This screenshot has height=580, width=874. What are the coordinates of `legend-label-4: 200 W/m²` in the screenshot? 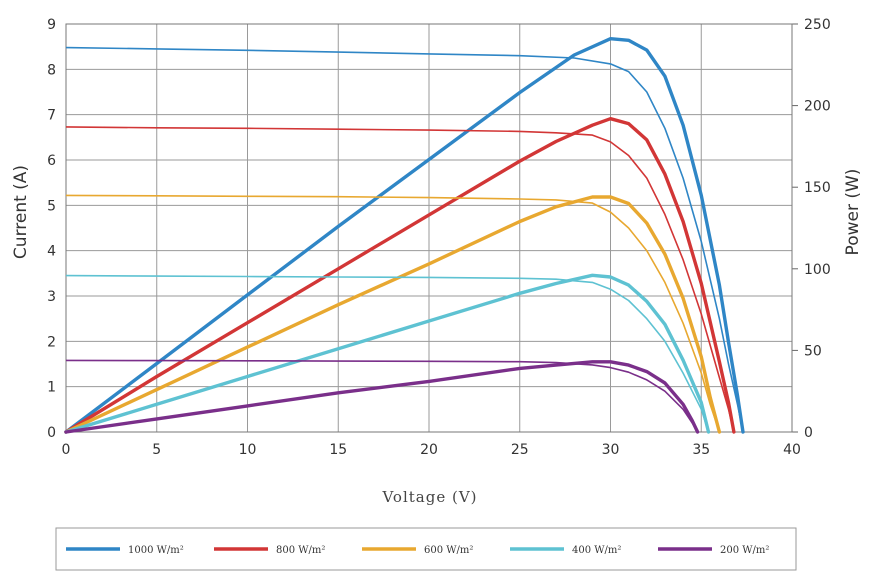 It's located at (744, 550).